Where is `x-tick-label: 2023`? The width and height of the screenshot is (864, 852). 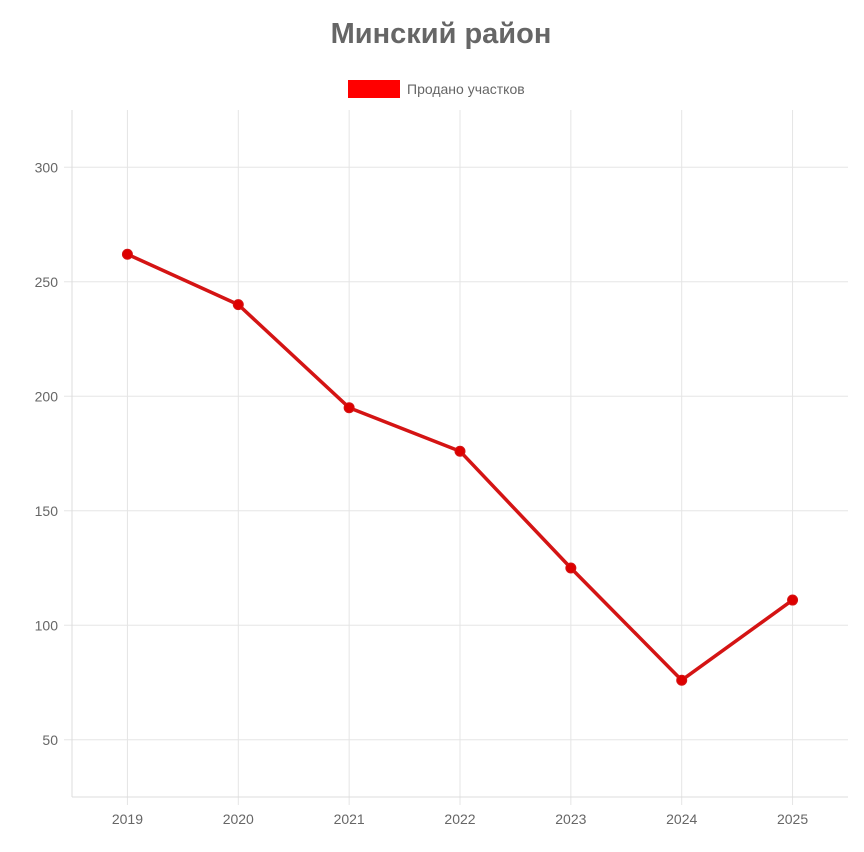
x-tick-label: 2023 is located at coordinates (570, 819).